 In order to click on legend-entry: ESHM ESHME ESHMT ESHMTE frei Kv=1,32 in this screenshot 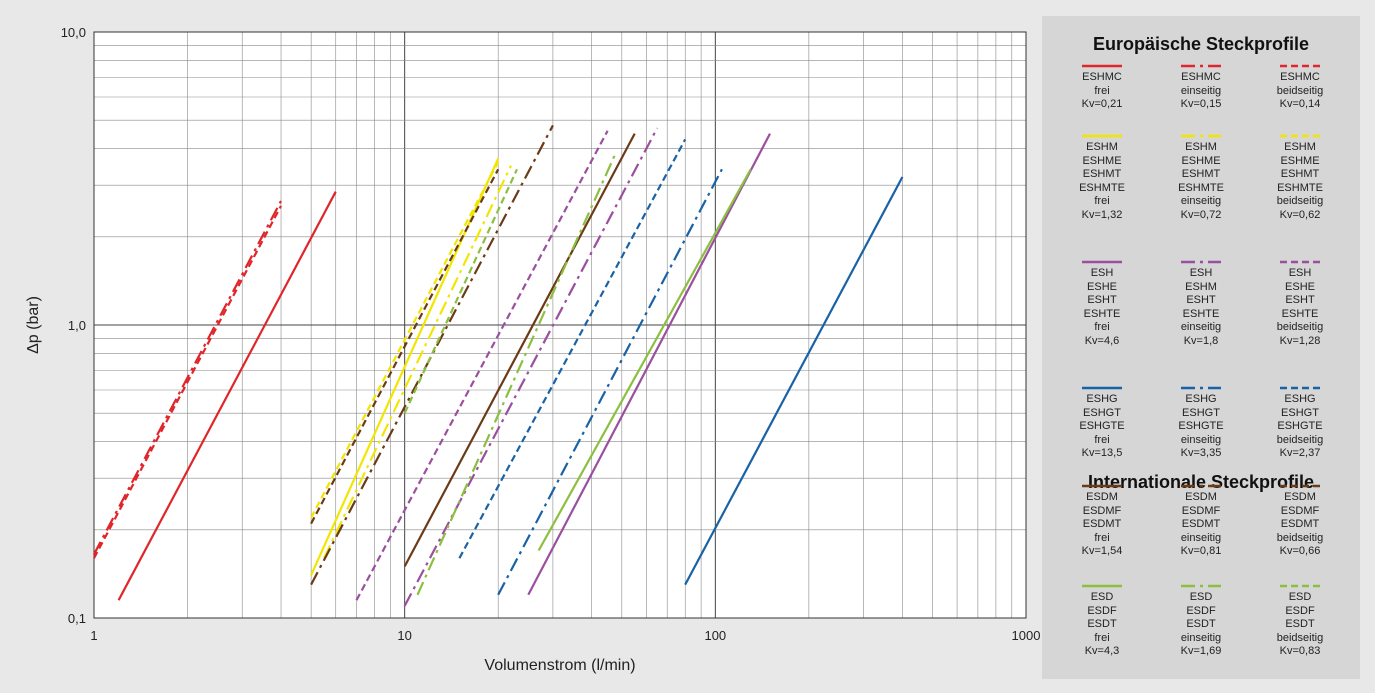, I will do `click(1102, 177)`.